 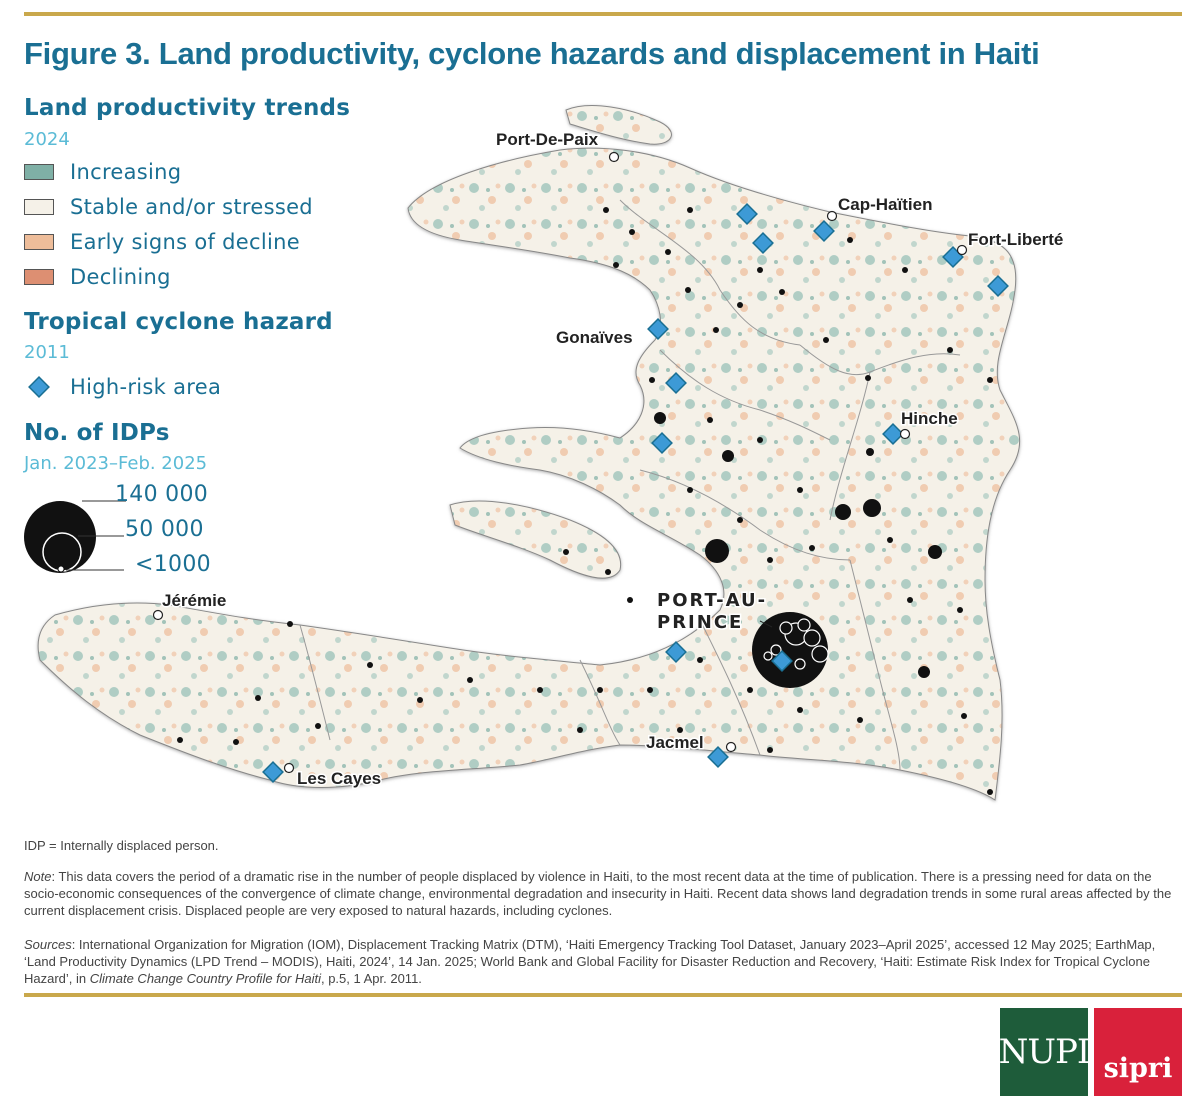 I want to click on tortuga-island, so click(x=618, y=125).